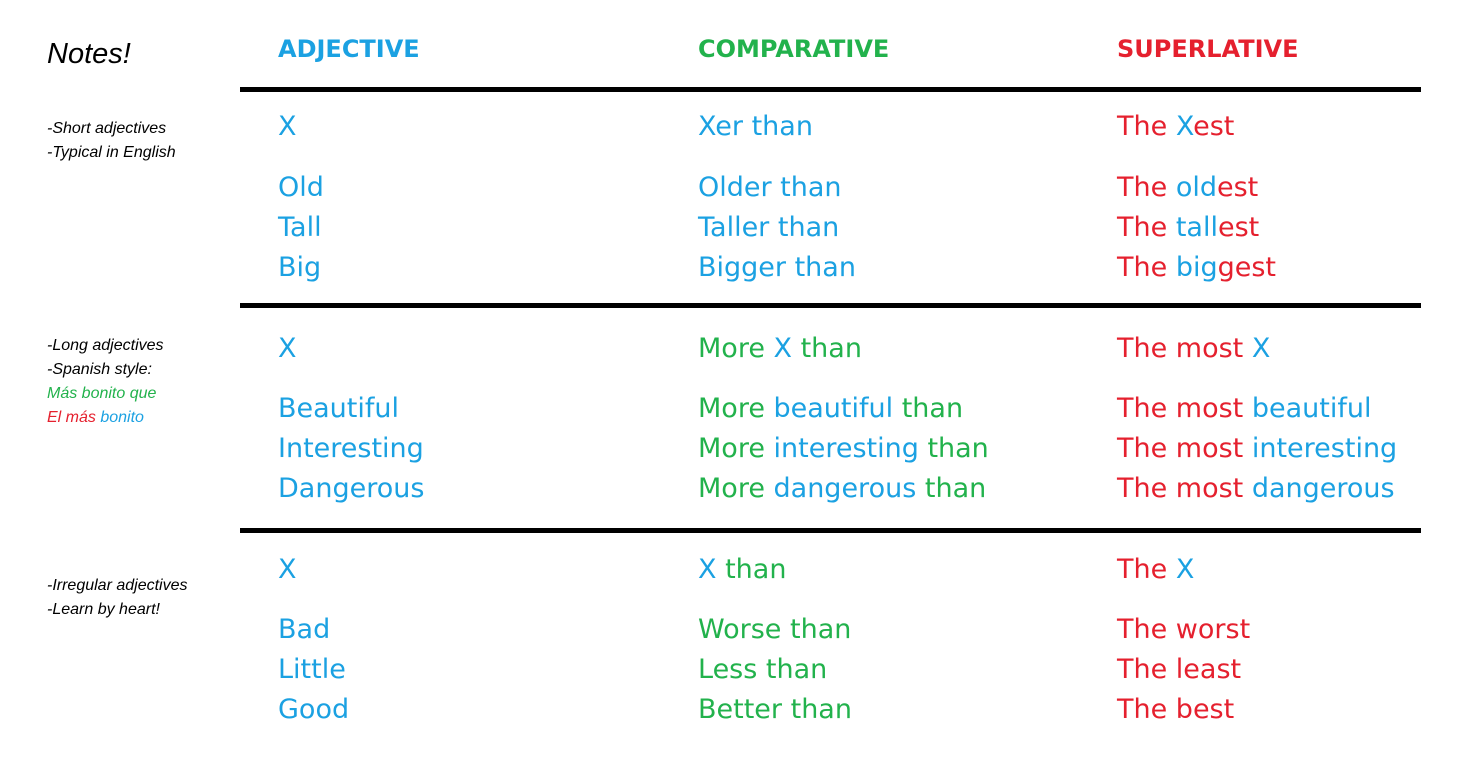  I want to click on superlative-cell: The most X, so click(1193, 349).